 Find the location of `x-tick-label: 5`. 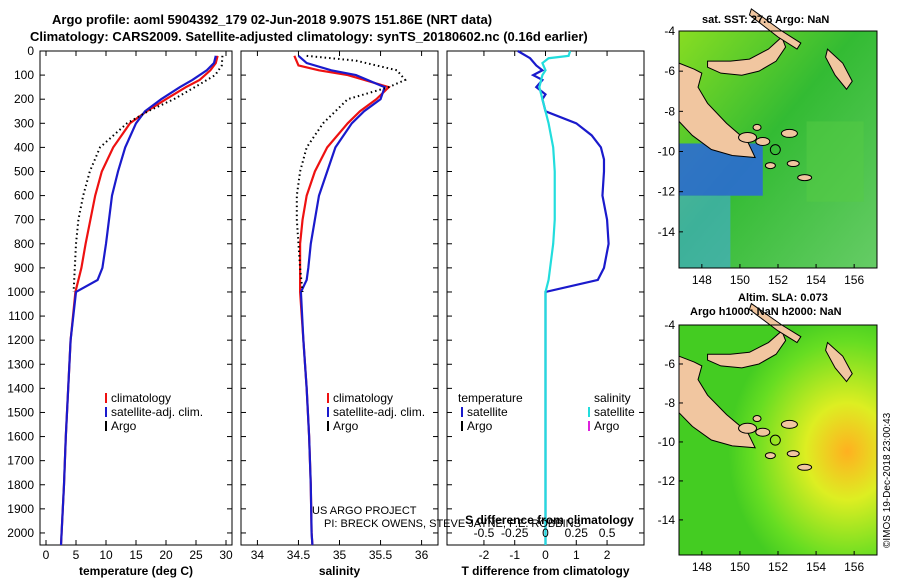

x-tick-label: 5 is located at coordinates (76, 555).